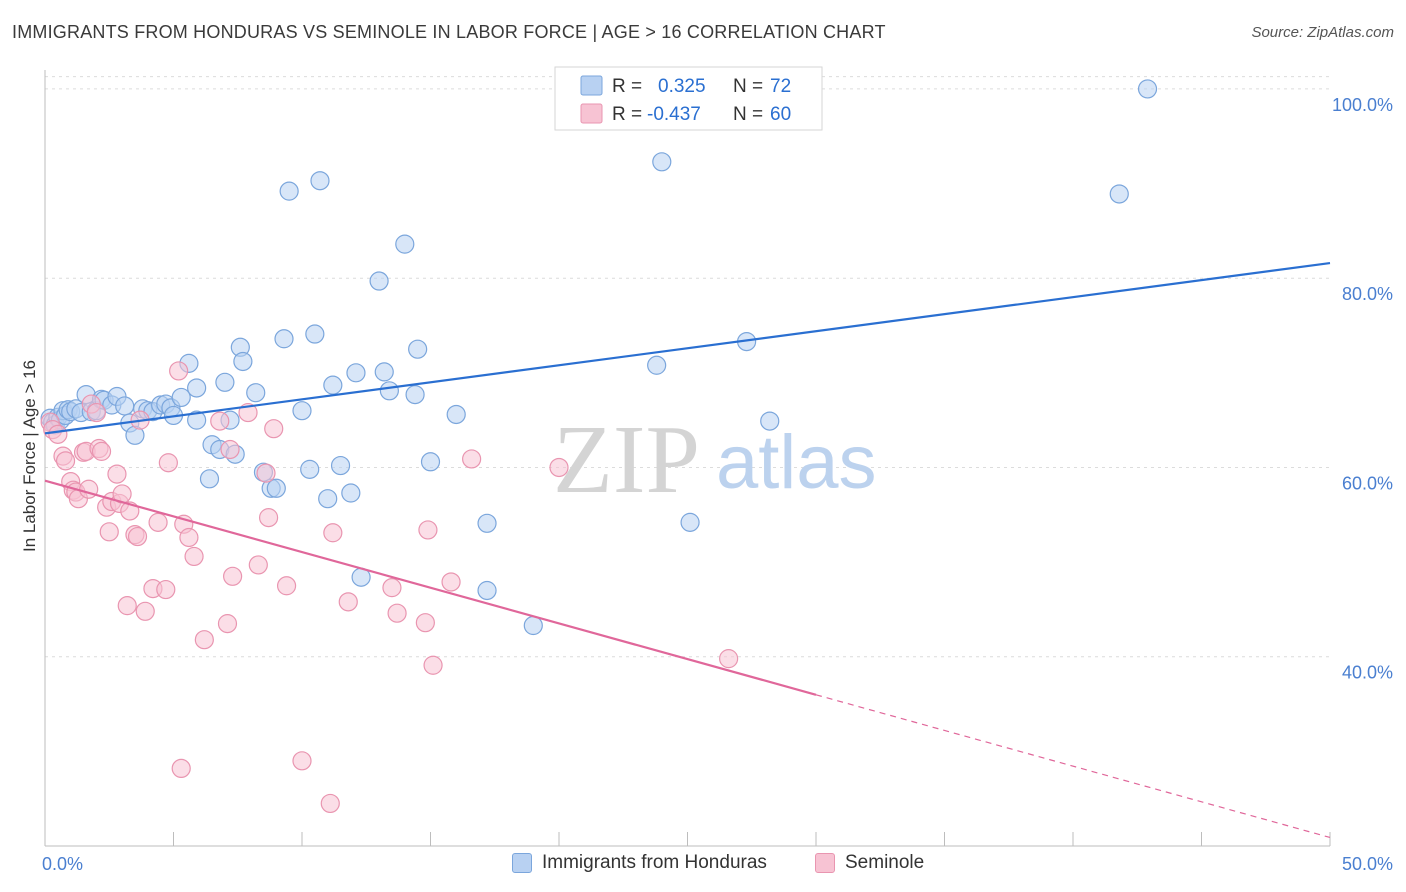  I want to click on y-tick-label: 40.0%, so click(1367, 673).